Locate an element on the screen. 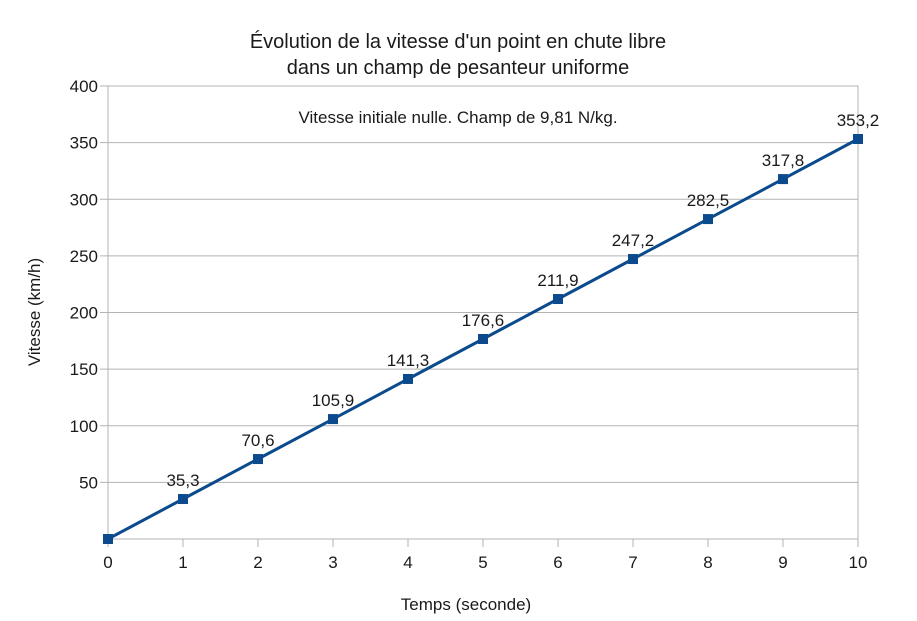 The width and height of the screenshot is (917, 621). x-tick-label: 5 is located at coordinates (482, 562).